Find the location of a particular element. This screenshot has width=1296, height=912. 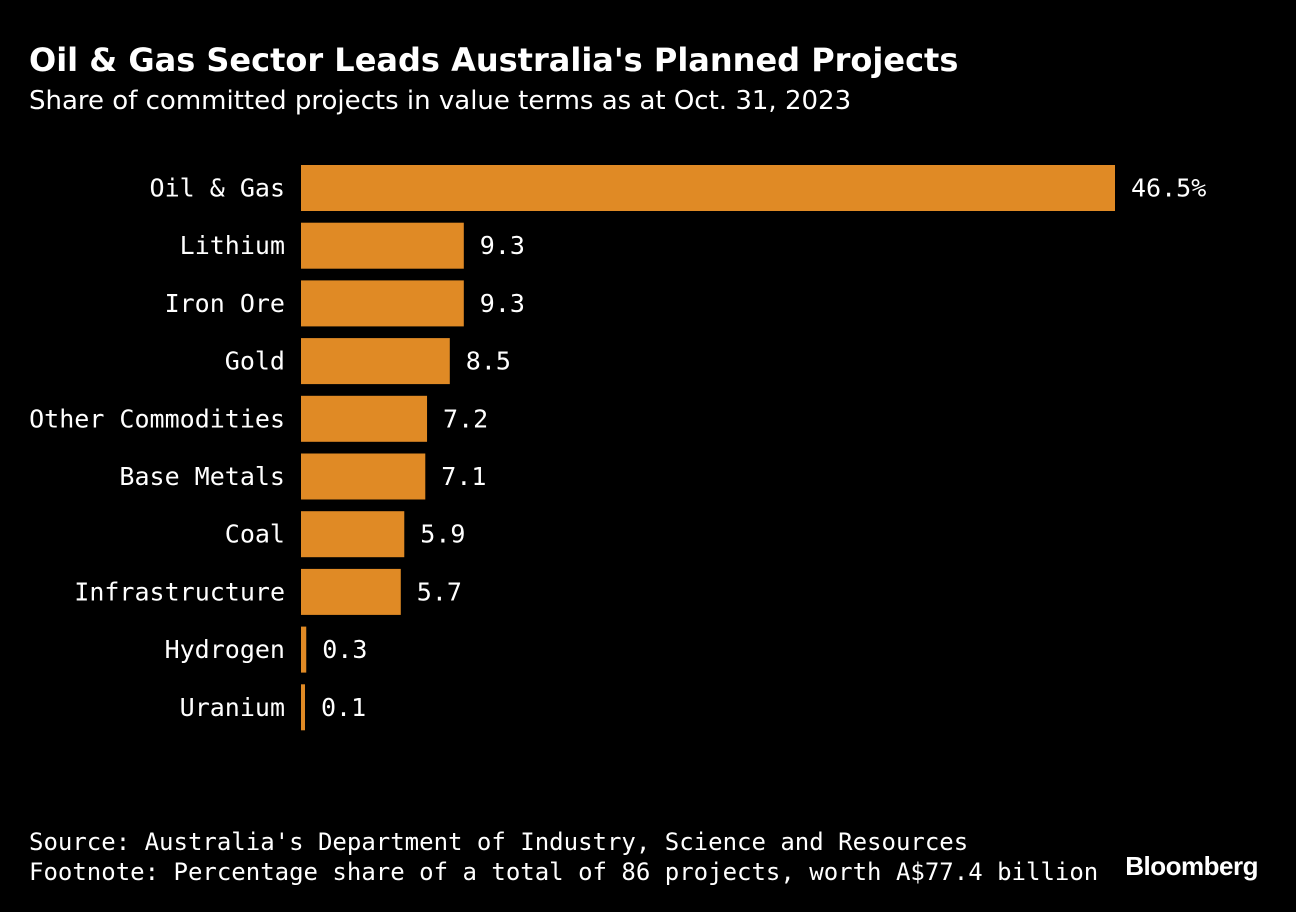

value-label: 5.9 is located at coordinates (442, 534).